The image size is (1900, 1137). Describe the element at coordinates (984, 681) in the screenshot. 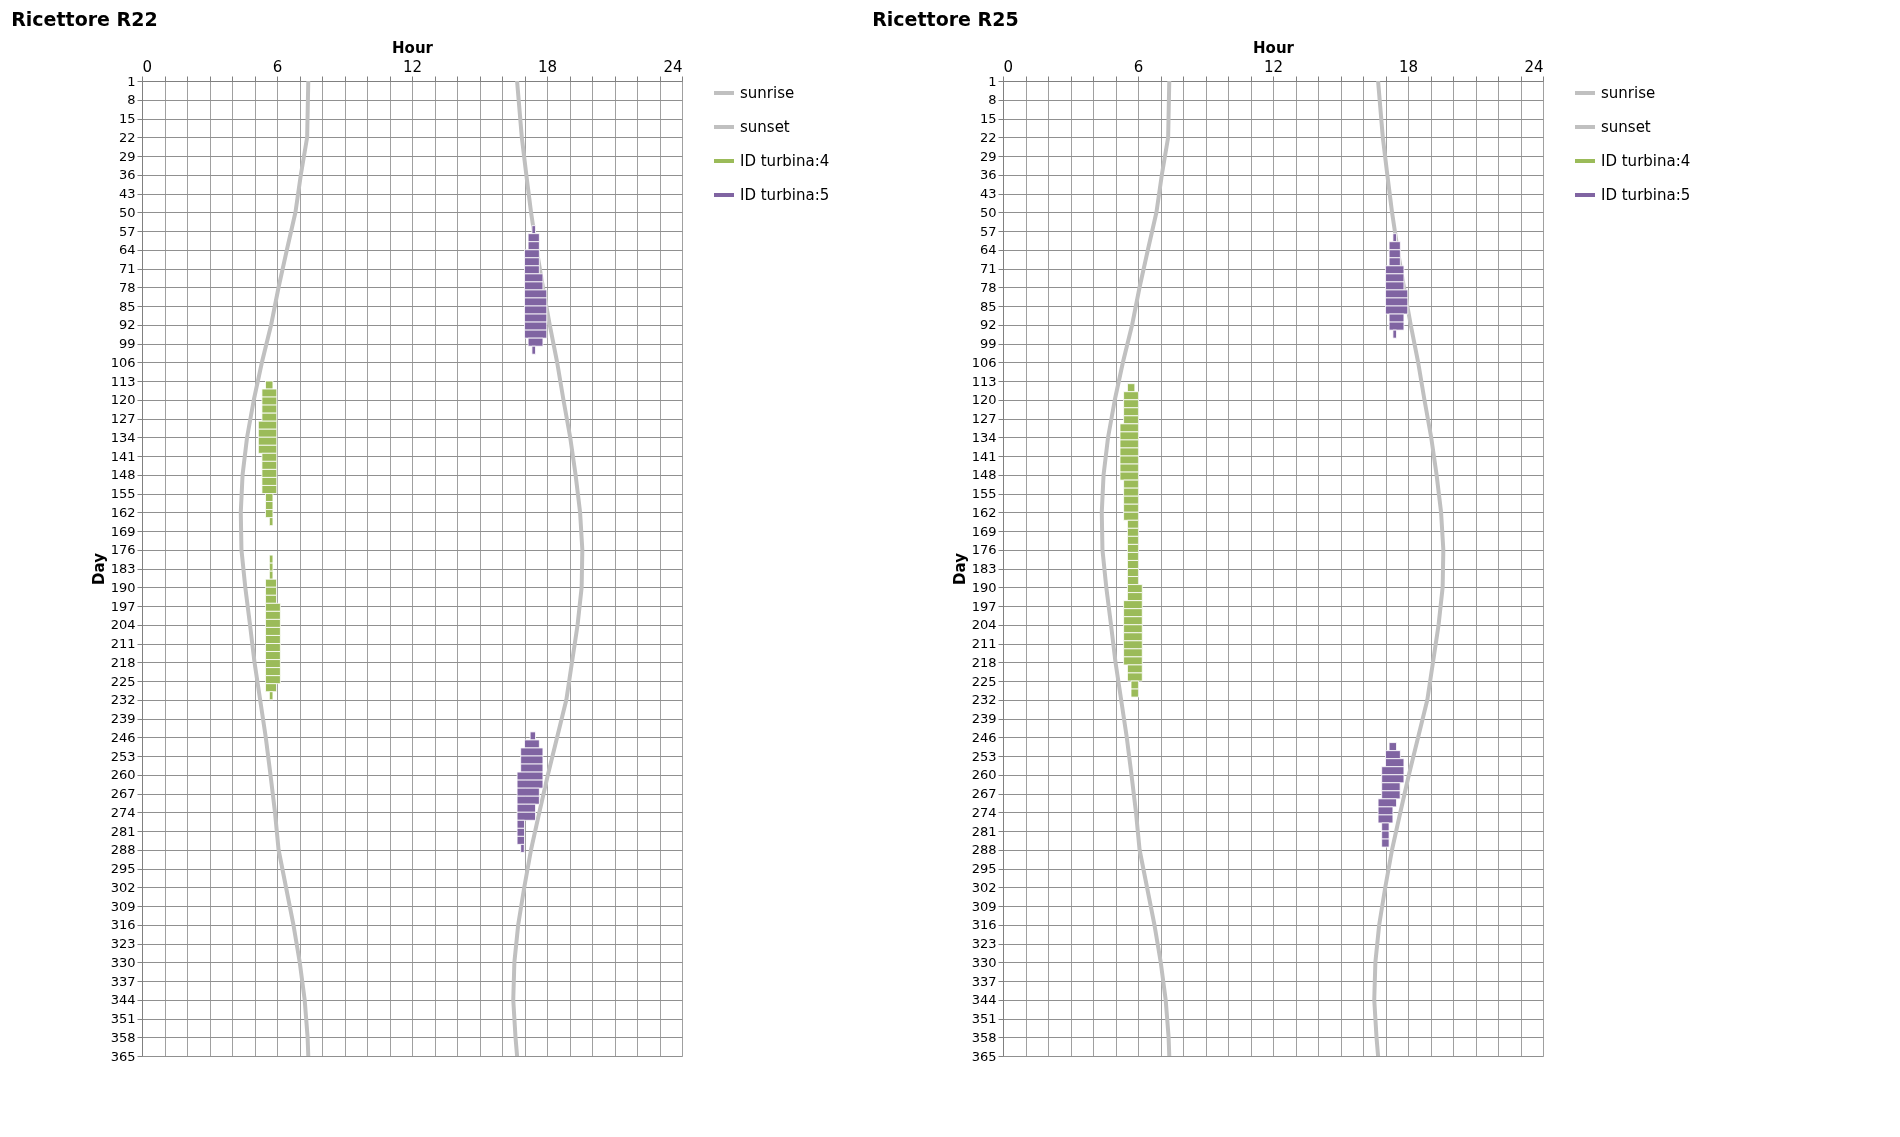

I see `y-tick-label: 225` at that location.